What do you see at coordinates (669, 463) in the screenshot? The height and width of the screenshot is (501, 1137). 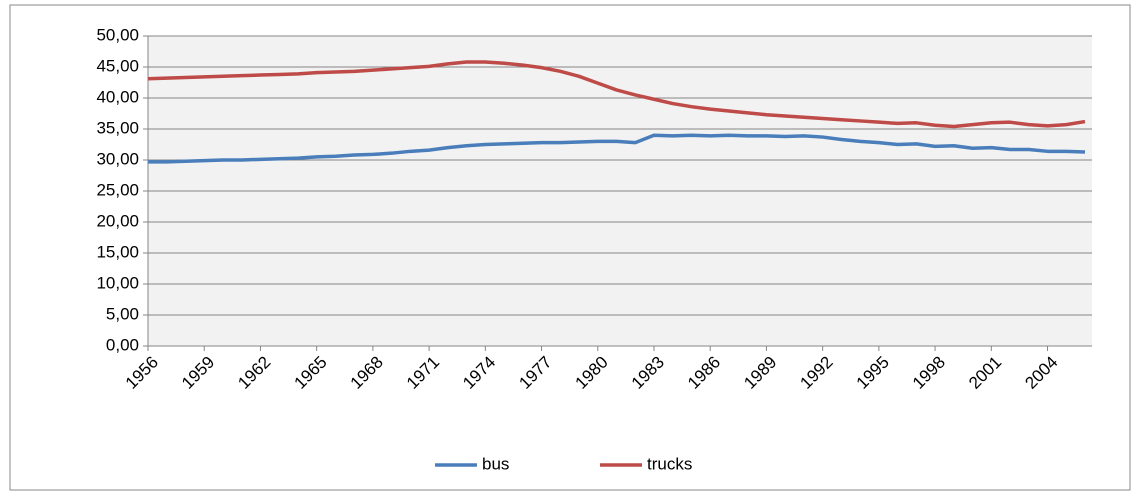 I see `legend-label: trucks` at bounding box center [669, 463].